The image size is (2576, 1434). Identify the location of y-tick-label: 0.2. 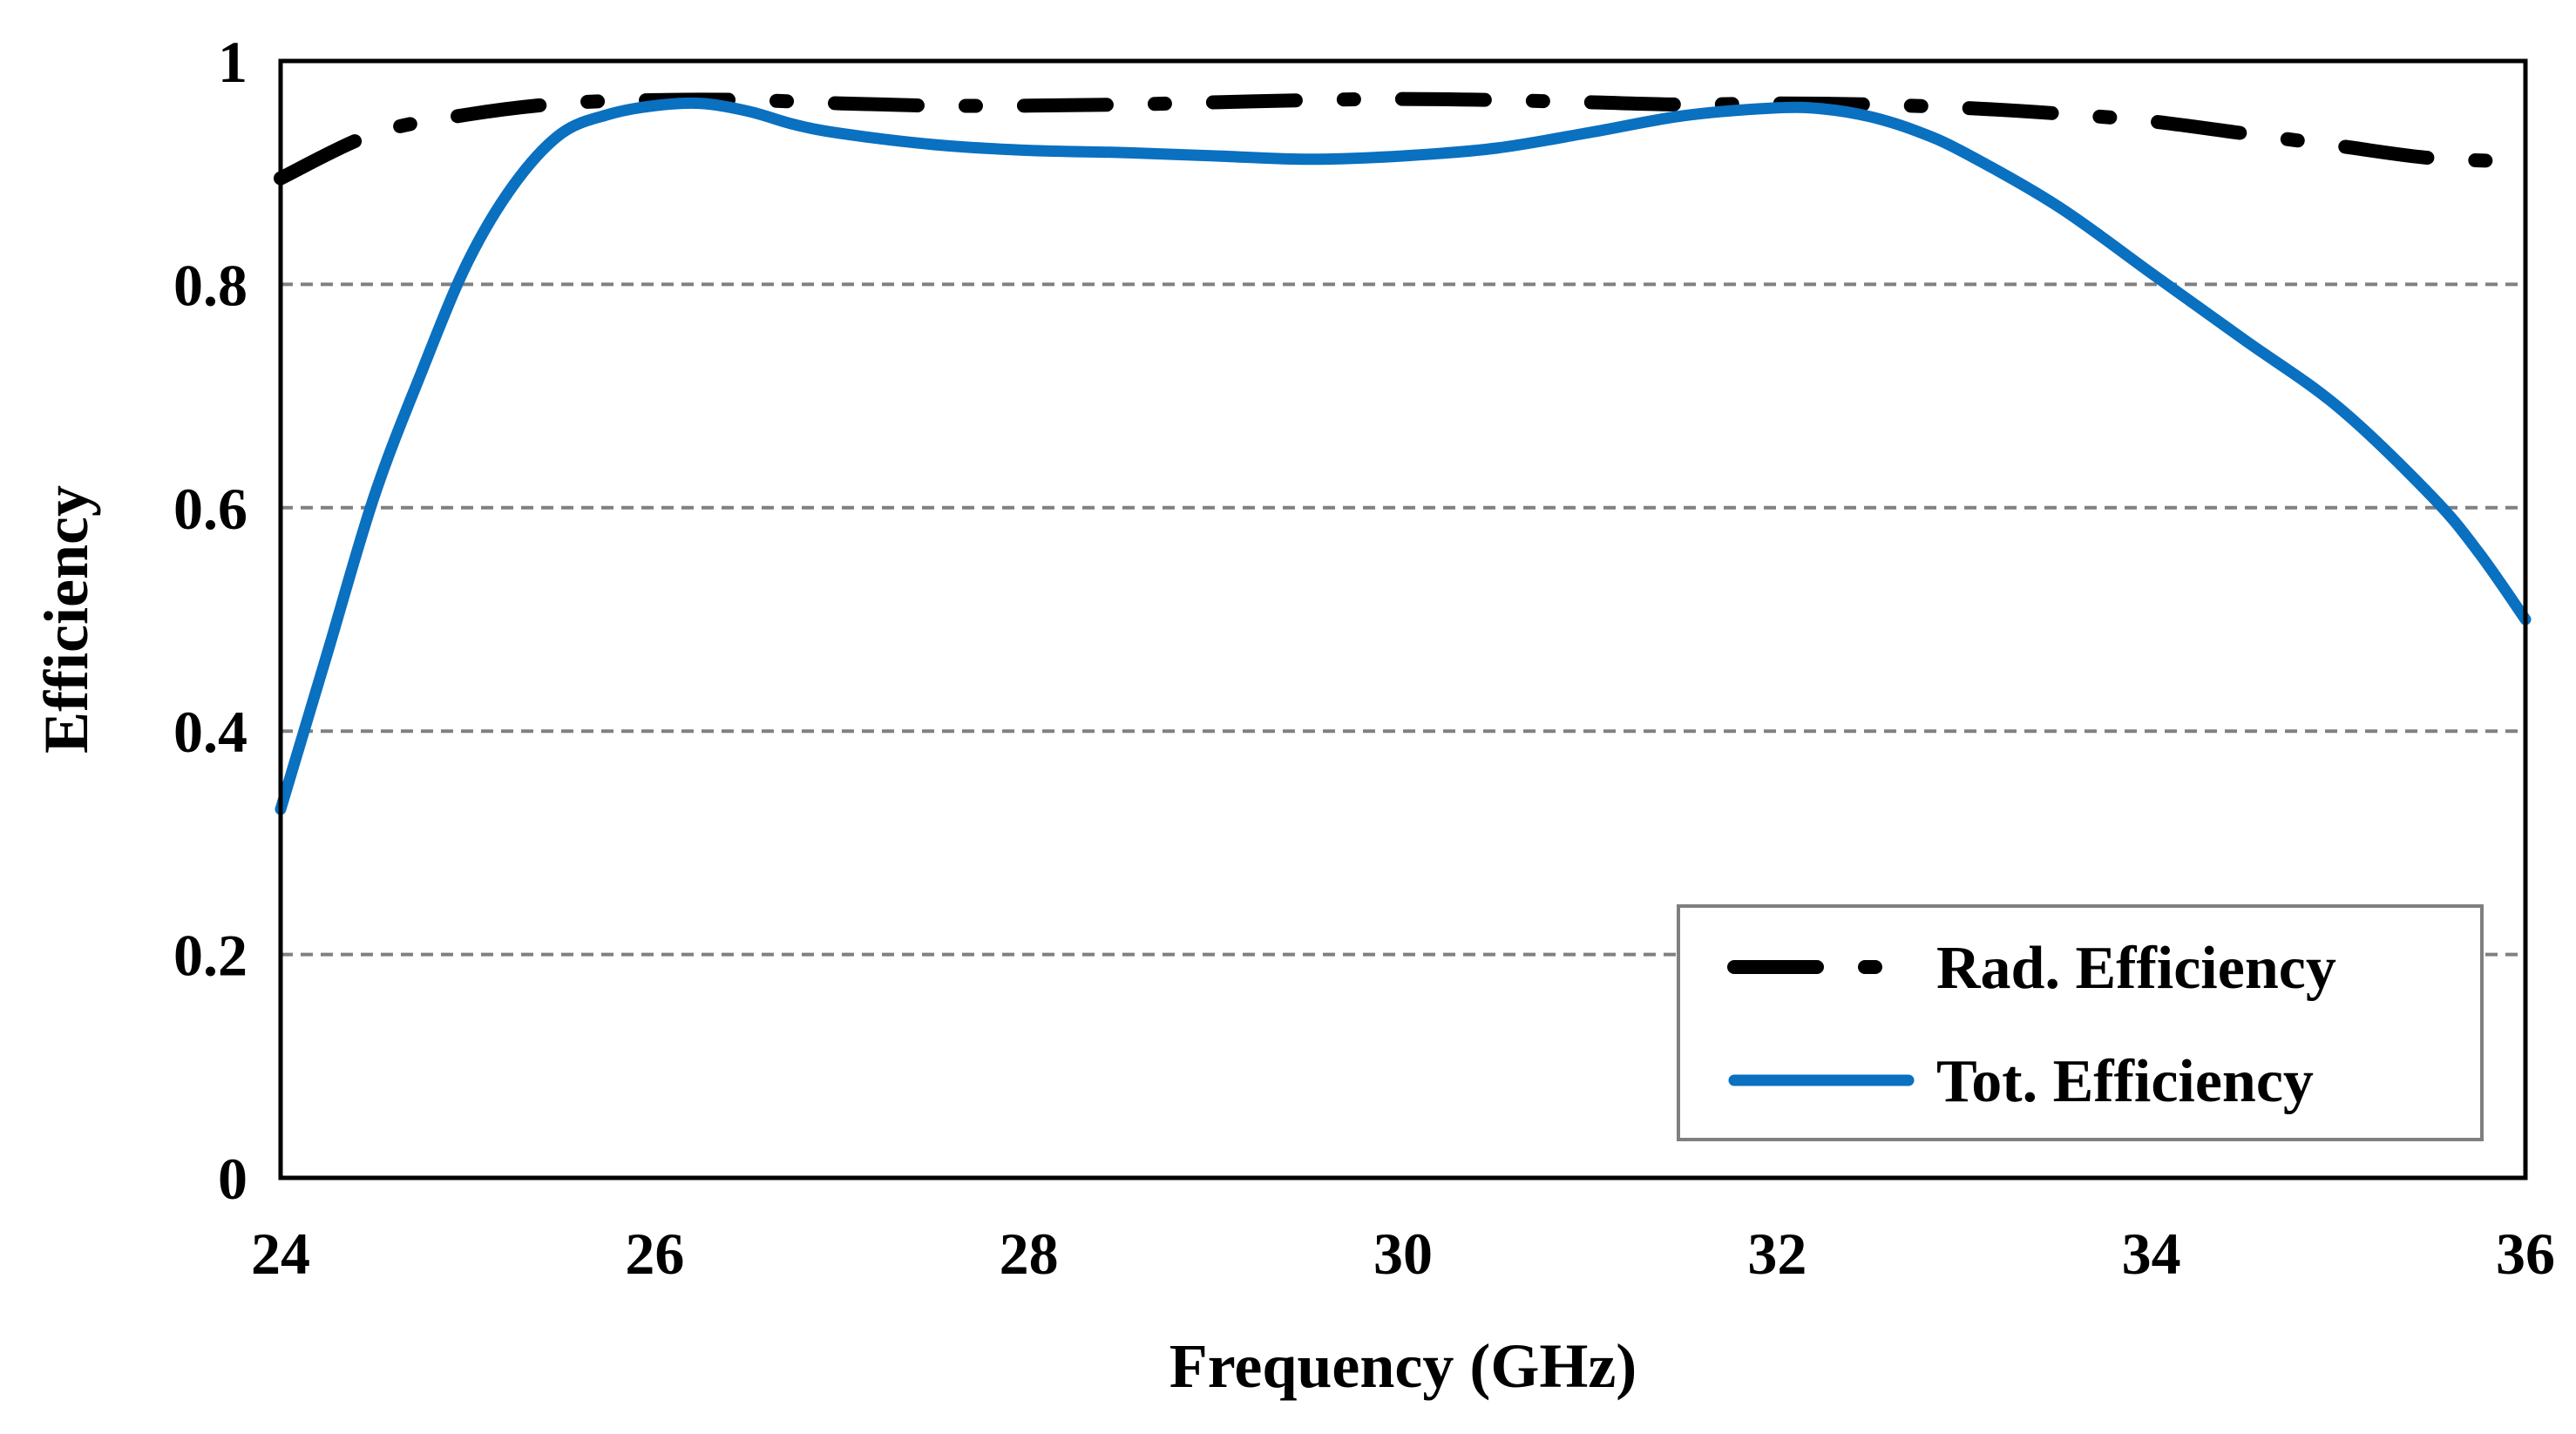
(210, 956).